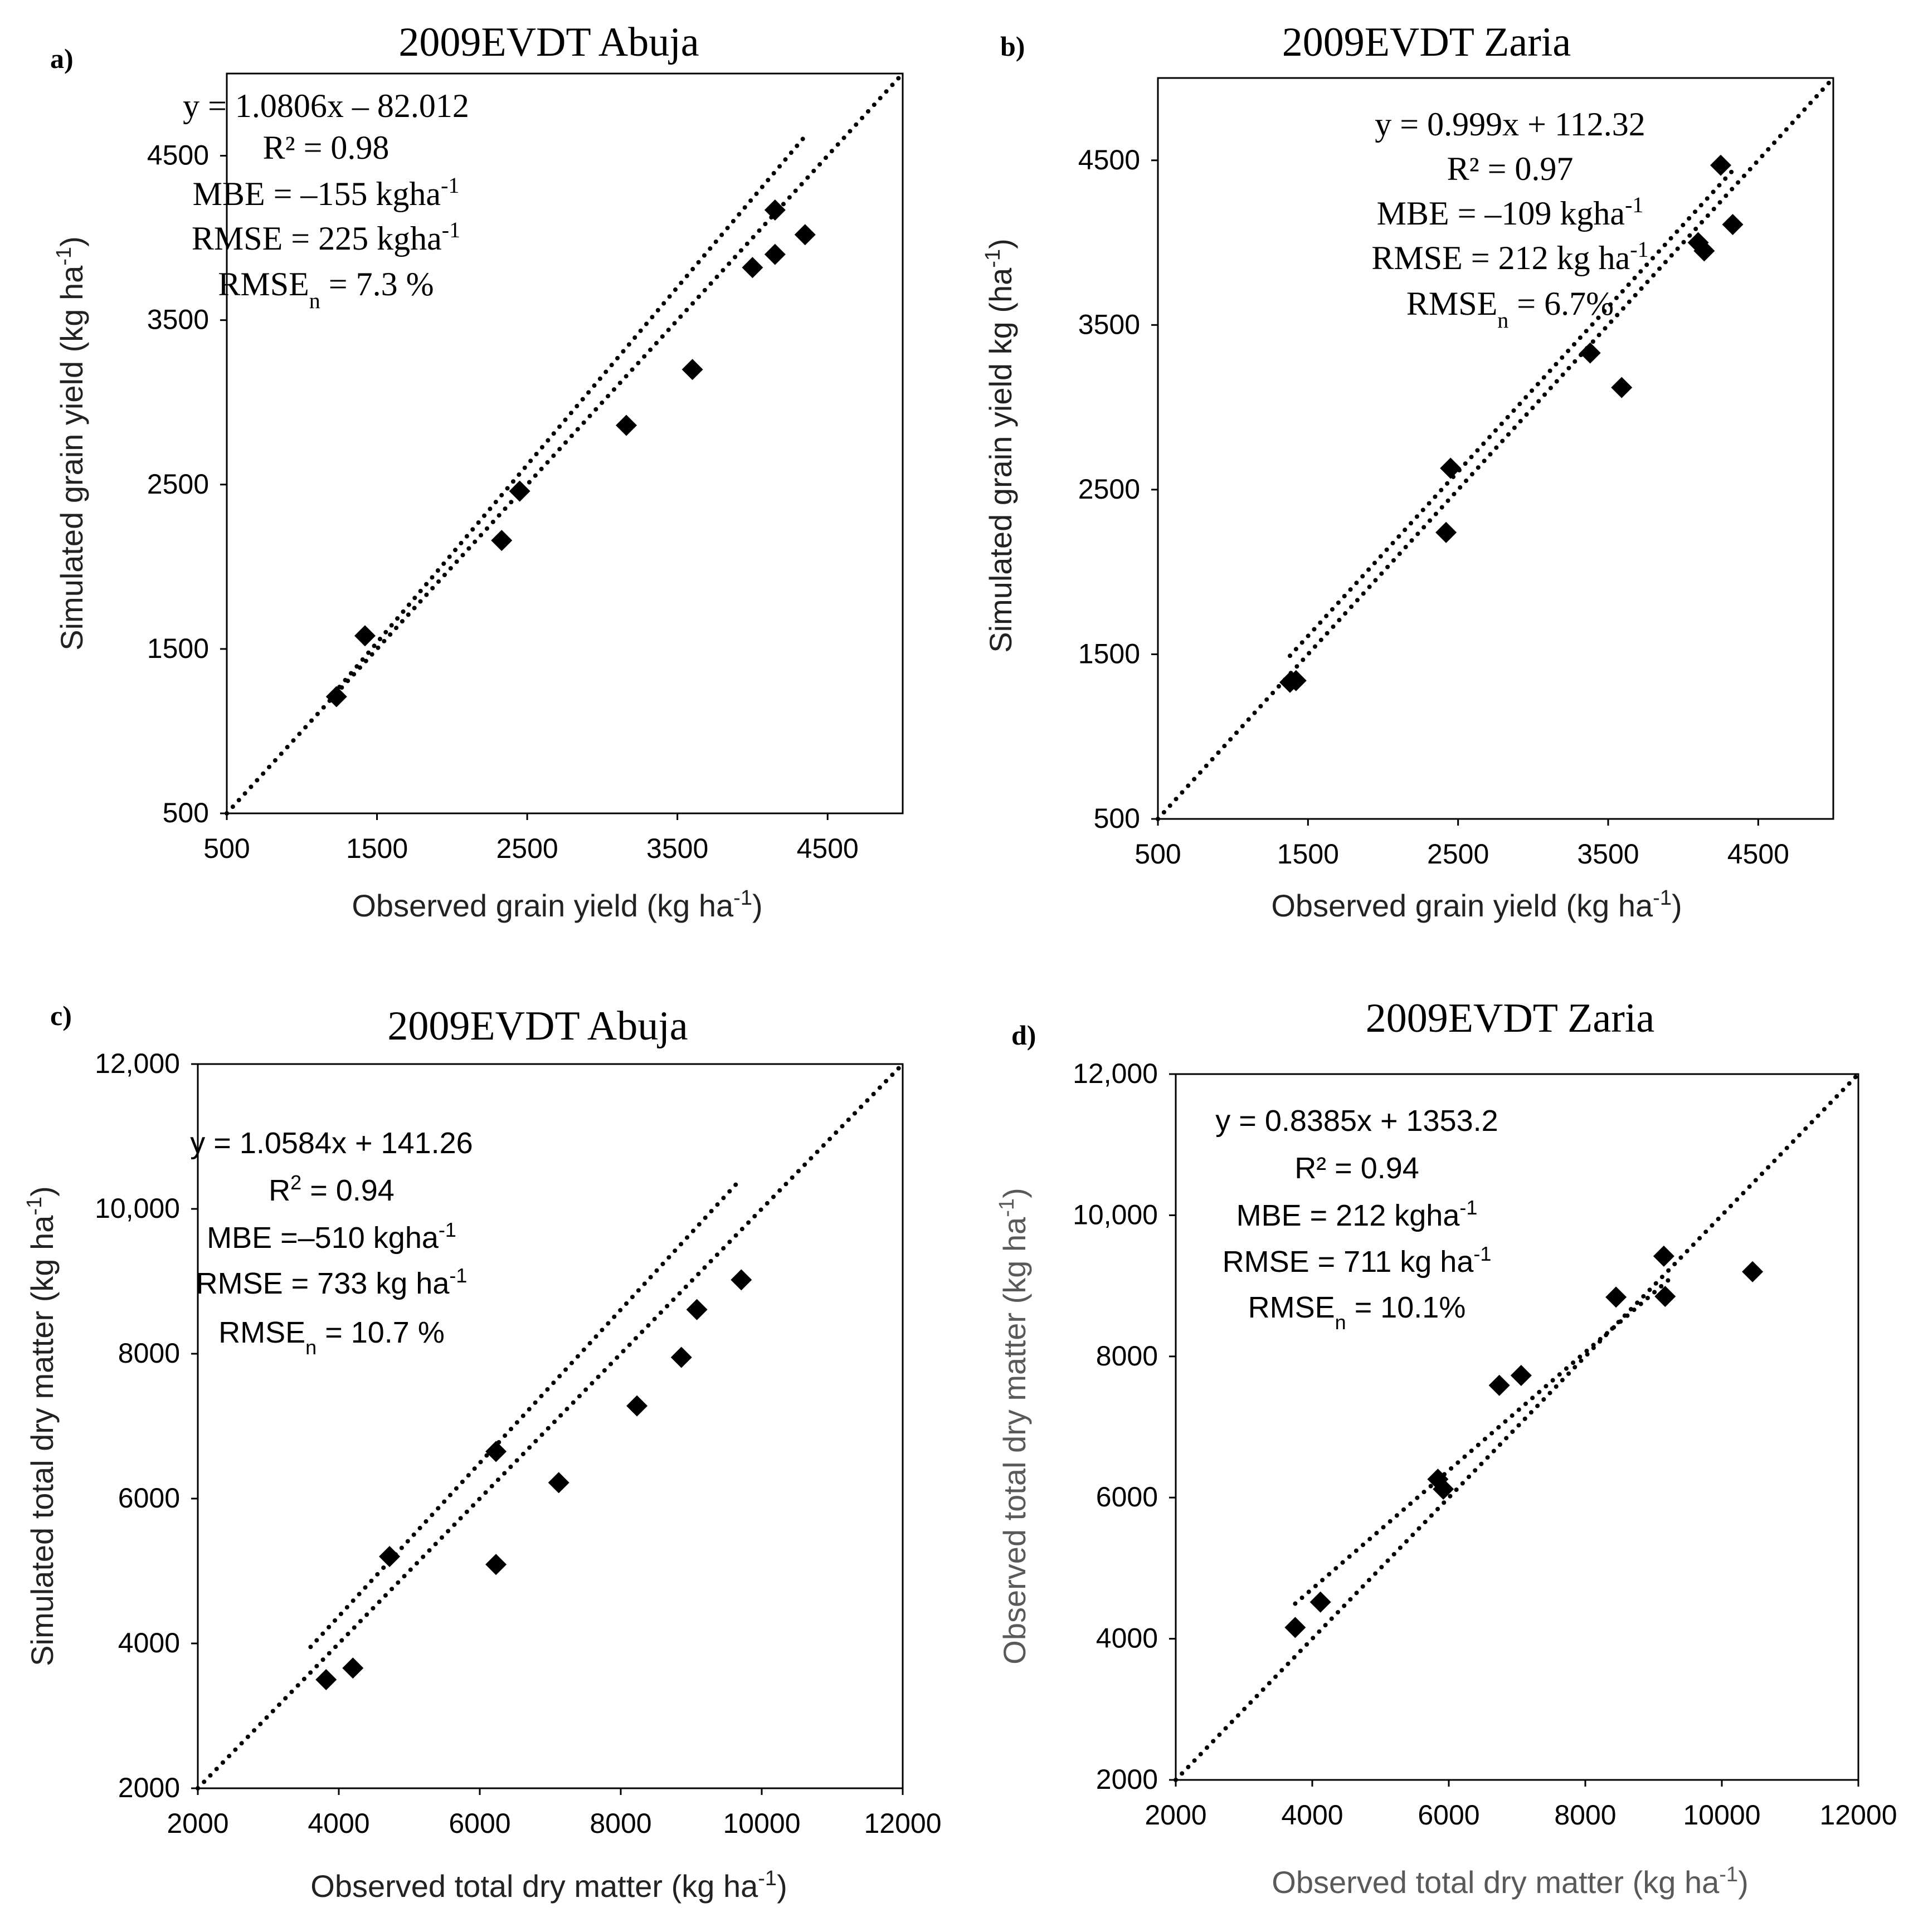 This screenshot has height=1932, width=1928. Describe the element at coordinates (549, 42) in the screenshot. I see `chart-title: 2009EVDT Abuja` at that location.